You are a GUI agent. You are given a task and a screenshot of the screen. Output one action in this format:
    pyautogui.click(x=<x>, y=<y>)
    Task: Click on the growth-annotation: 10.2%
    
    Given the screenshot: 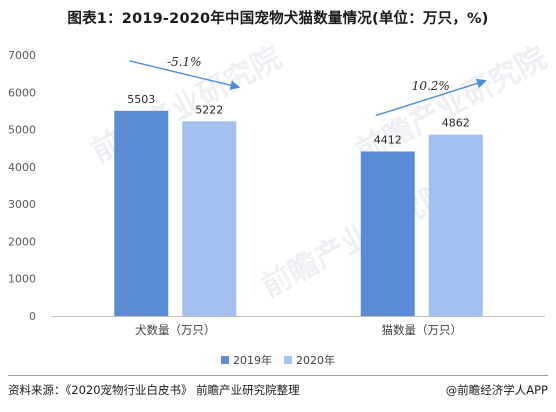 What is the action you would take?
    pyautogui.click(x=431, y=86)
    